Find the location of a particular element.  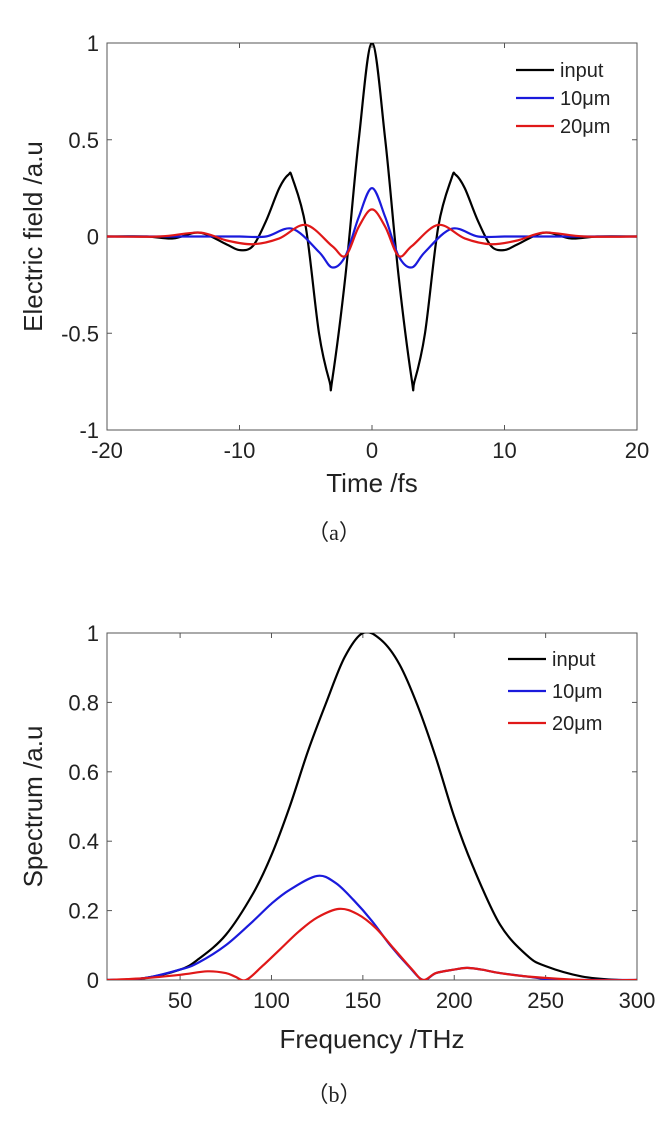

y-tick-label: 0.2 is located at coordinates (83, 911).